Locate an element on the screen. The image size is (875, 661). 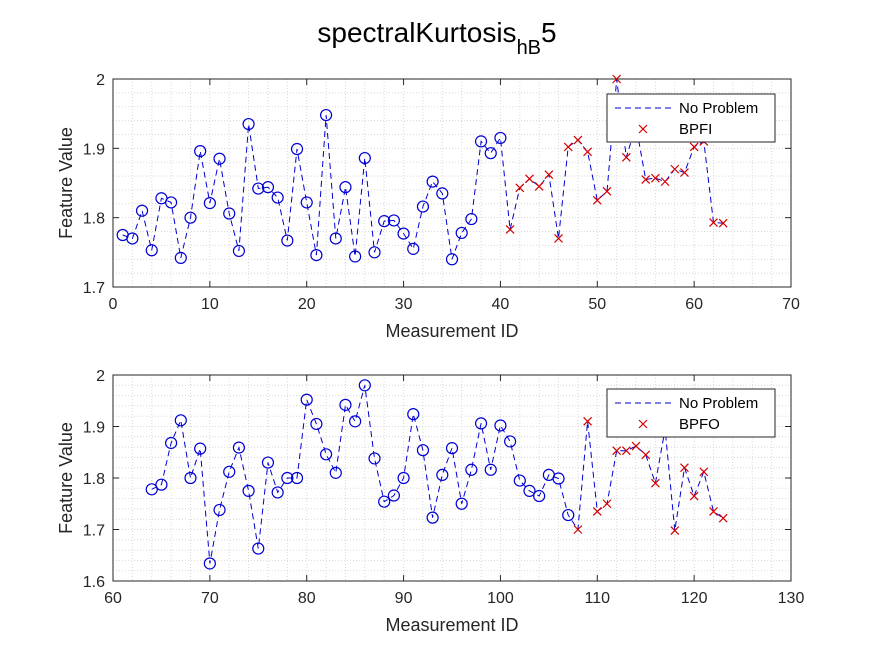
x-tick-label: 0 is located at coordinates (113, 304).